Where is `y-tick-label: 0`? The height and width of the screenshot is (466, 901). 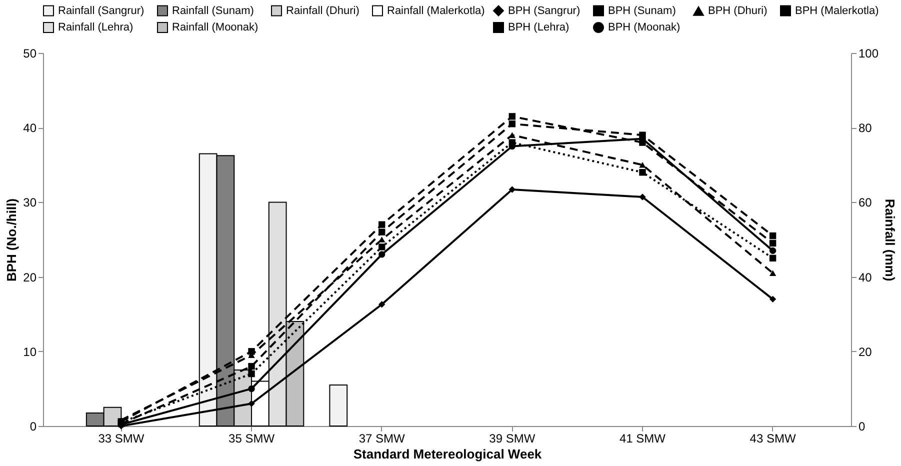 y-tick-label: 0 is located at coordinates (33, 427).